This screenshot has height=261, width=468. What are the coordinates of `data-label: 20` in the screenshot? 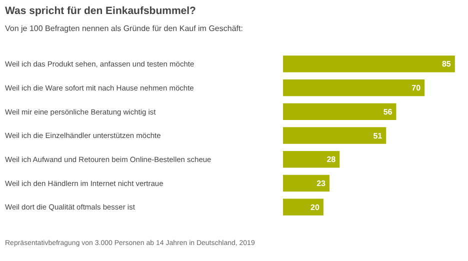 It's located at (315, 207).